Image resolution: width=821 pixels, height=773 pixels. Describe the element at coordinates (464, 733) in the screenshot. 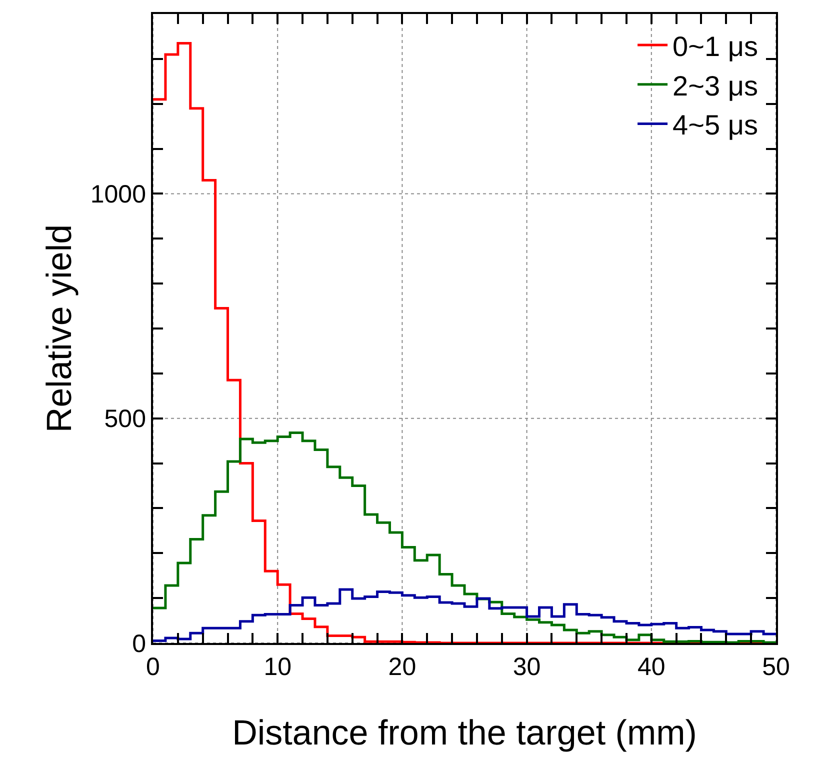

I see `x-axis-title: Distance from the target (mm)` at that location.